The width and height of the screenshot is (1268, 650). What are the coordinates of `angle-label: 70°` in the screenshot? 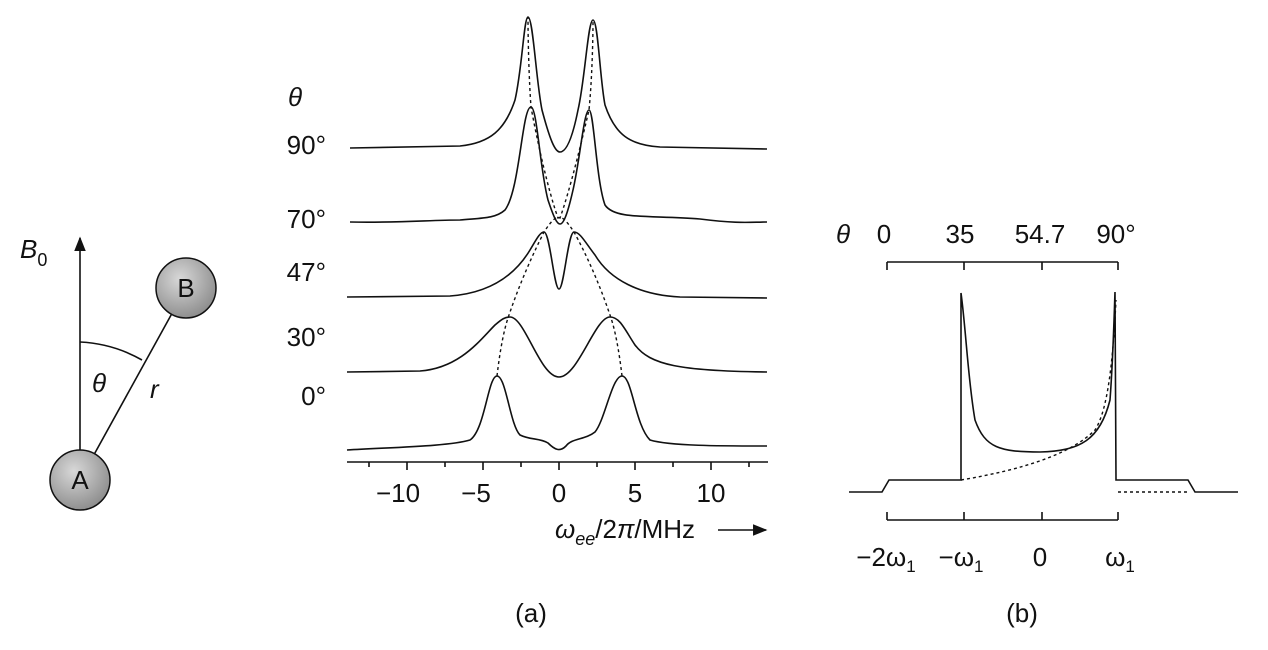 It's located at (306, 219).